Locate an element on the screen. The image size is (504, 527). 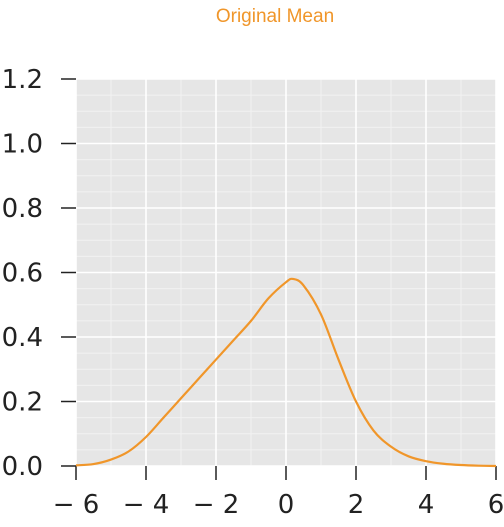
x-tick-label: 4 is located at coordinates (426, 505).